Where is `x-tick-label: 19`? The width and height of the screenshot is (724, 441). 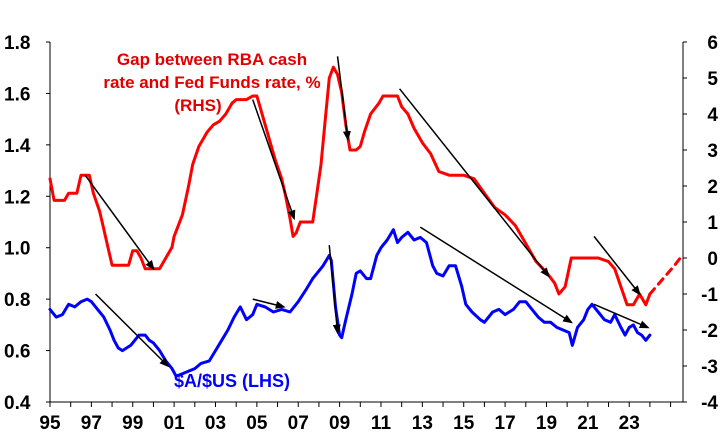 x-tick-label: 19 is located at coordinates (546, 423).